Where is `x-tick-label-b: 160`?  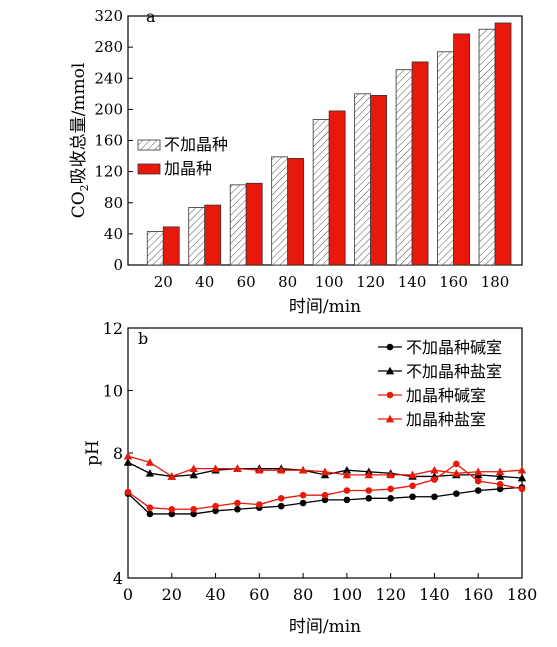
x-tick-label-b: 160 is located at coordinates (478, 594).